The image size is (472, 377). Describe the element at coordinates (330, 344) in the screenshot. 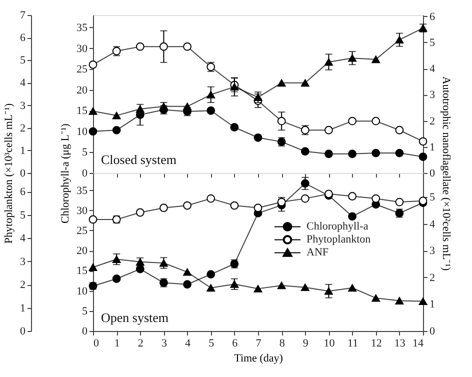

I see `x-tick-label: 10` at that location.